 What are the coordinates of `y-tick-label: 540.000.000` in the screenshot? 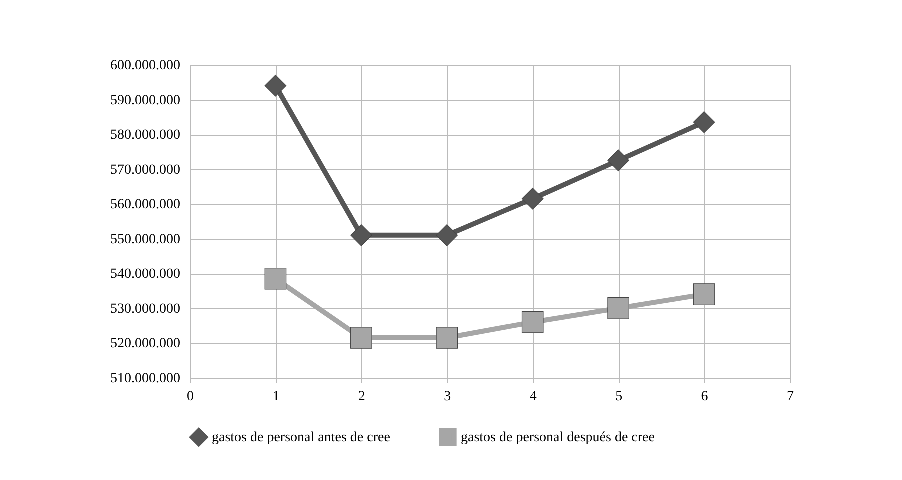 It's located at (145, 274).